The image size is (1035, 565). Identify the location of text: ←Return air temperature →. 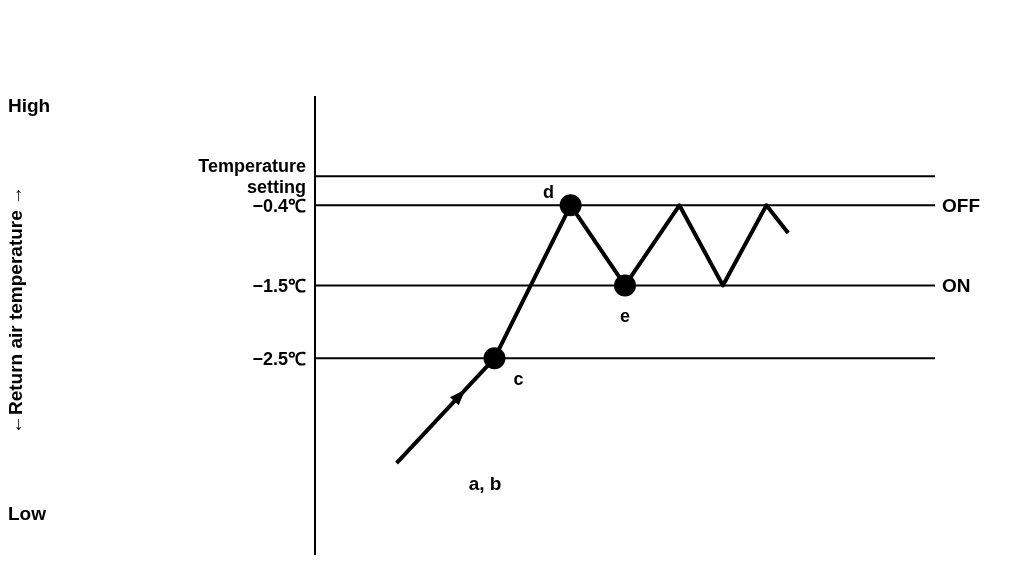
(15, 310).